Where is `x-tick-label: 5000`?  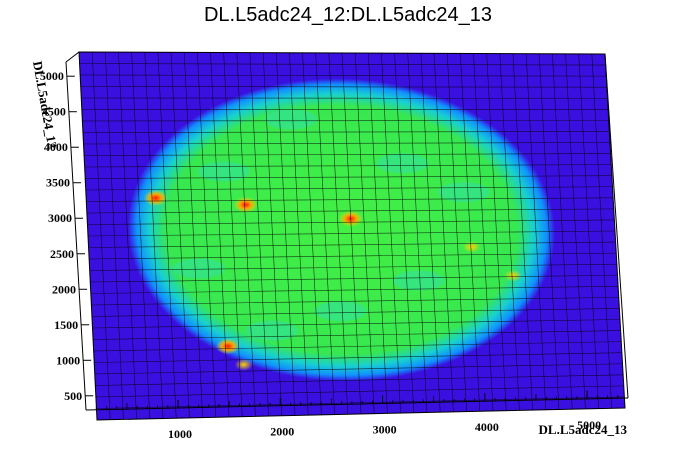 x-tick-label: 5000 is located at coordinates (589, 425).